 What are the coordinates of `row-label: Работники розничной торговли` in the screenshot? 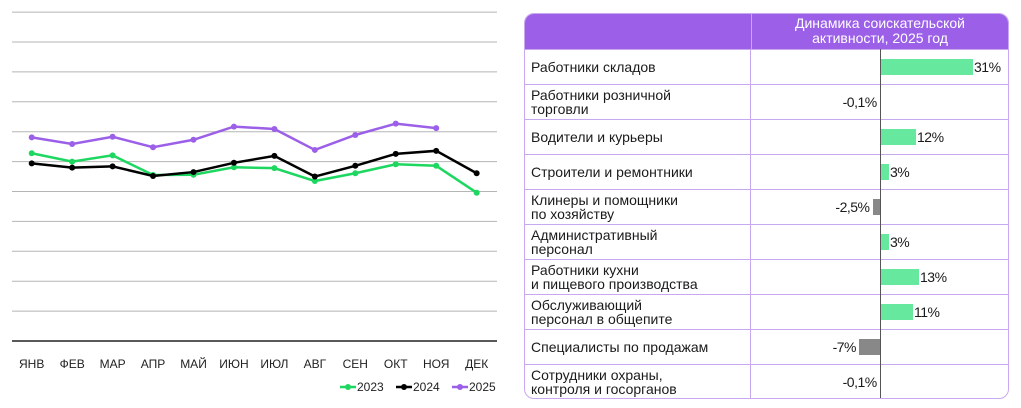 It's located at (638, 102).